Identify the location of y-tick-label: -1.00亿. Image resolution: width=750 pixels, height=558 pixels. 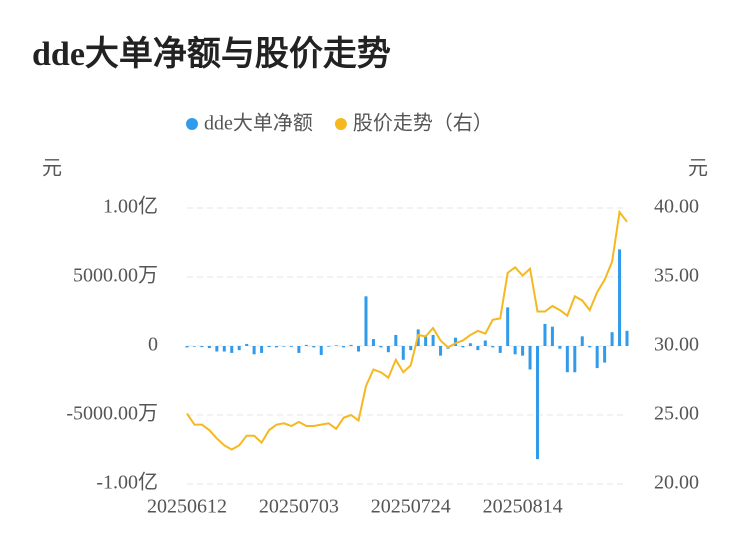
(127, 482).